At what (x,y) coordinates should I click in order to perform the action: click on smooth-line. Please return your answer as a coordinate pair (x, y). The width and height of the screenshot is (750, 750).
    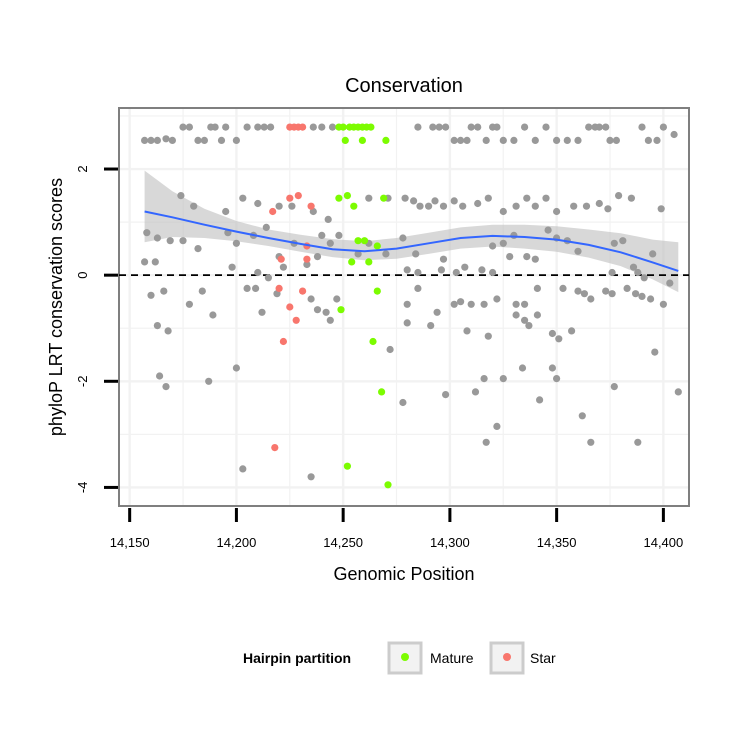
    Looking at the image, I should click on (411, 241).